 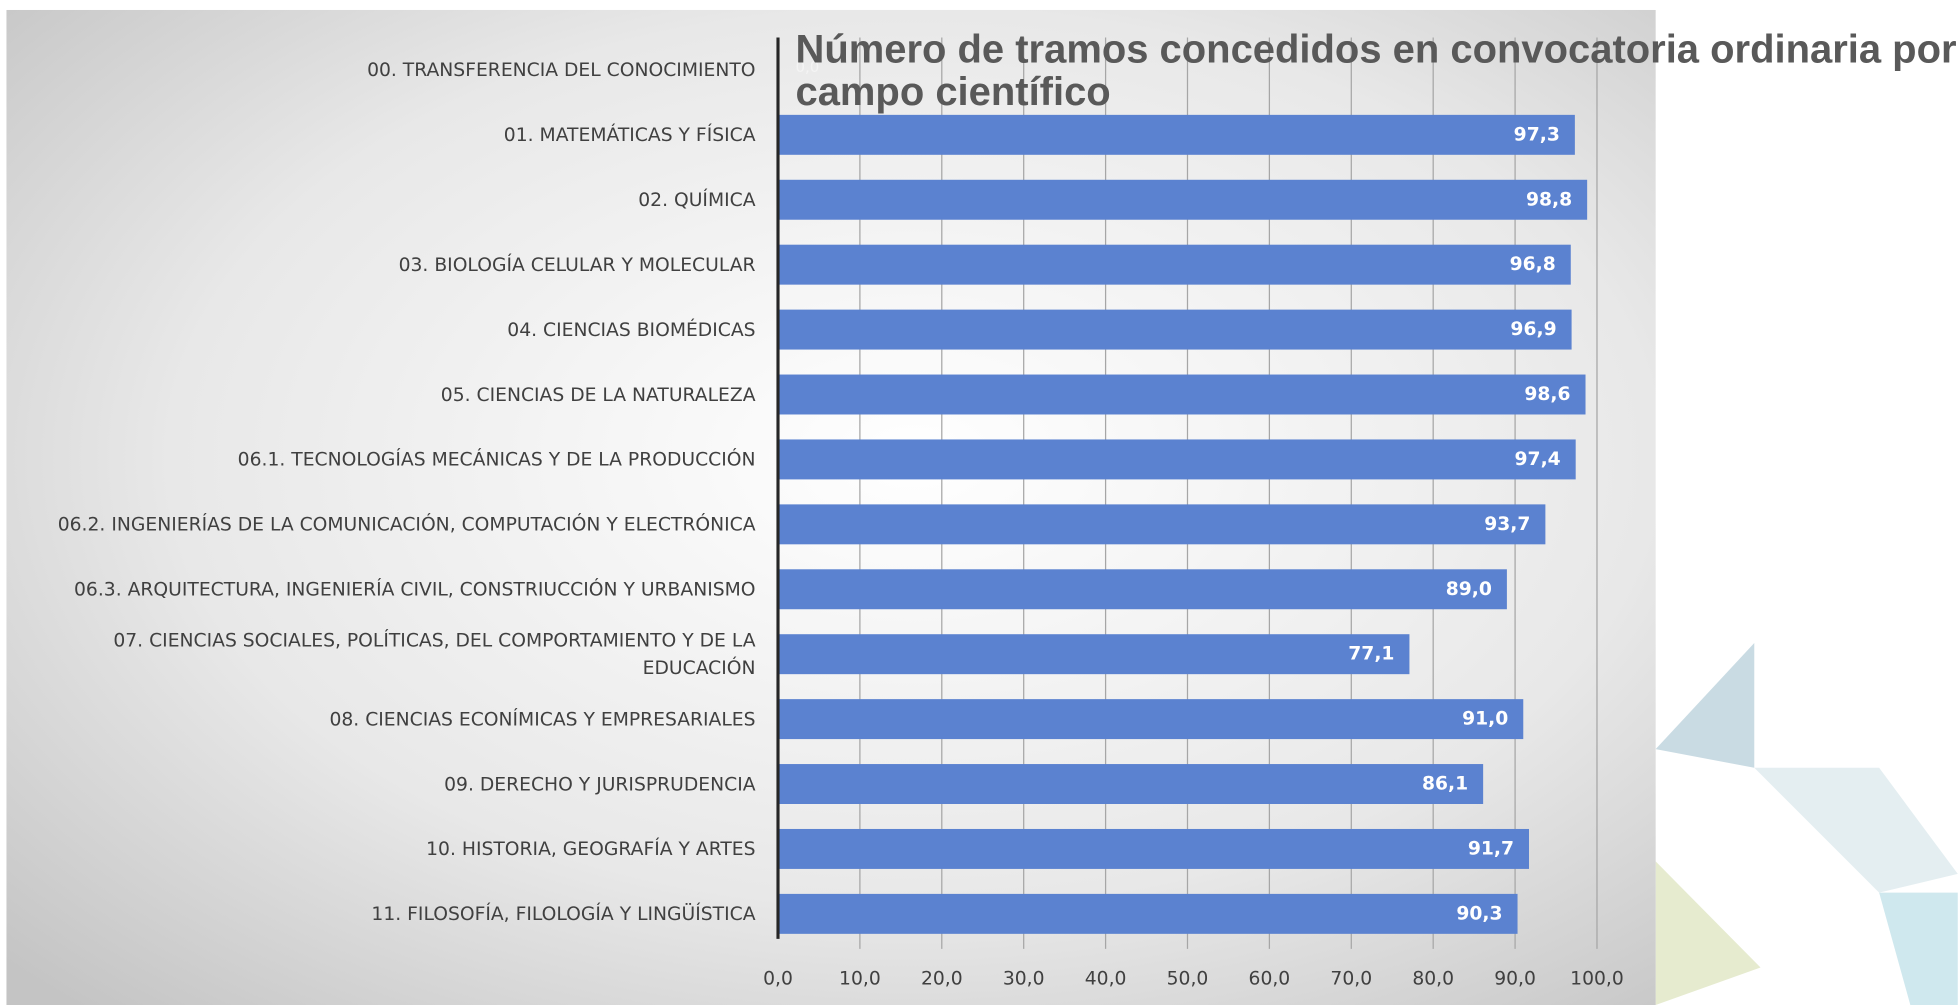 What do you see at coordinates (1469, 589) in the screenshot?
I see `data-label: 89,0` at bounding box center [1469, 589].